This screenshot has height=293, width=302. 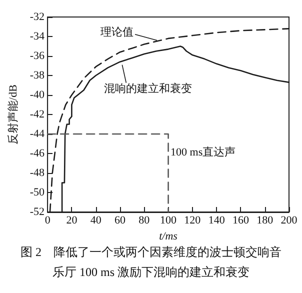 What do you see at coordinates (168, 236) in the screenshot?
I see `x-axis-title: t/ms` at bounding box center [168, 236].